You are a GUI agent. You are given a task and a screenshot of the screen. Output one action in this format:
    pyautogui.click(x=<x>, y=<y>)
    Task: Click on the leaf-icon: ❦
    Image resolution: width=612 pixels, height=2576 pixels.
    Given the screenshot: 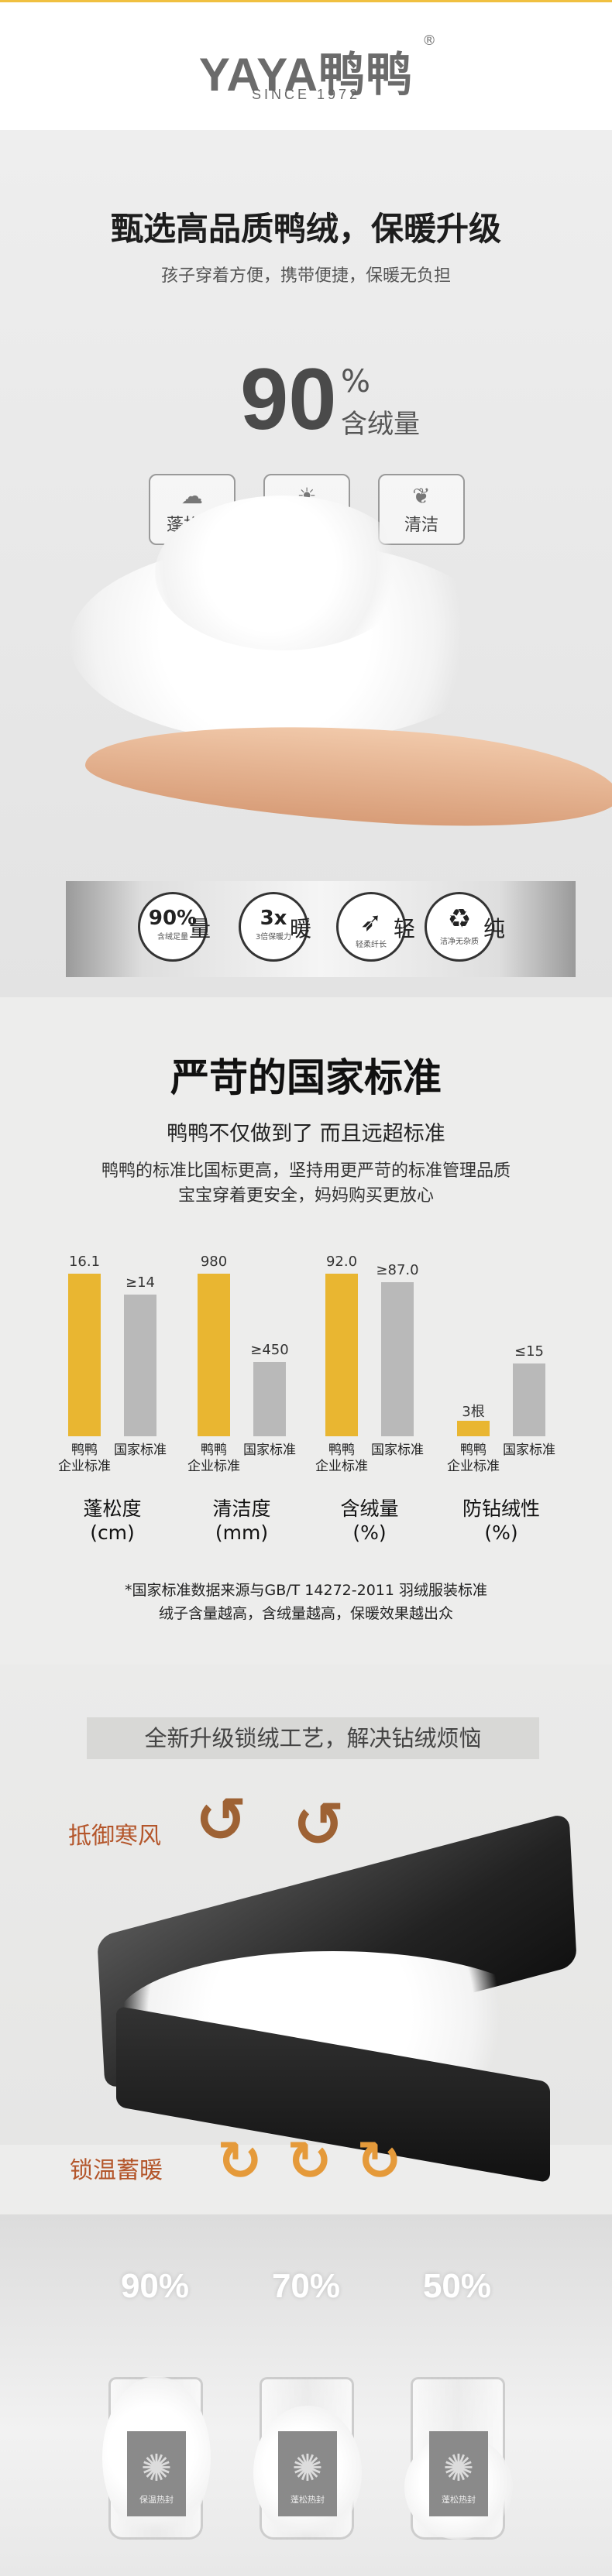 What is the action you would take?
    pyautogui.click(x=422, y=496)
    